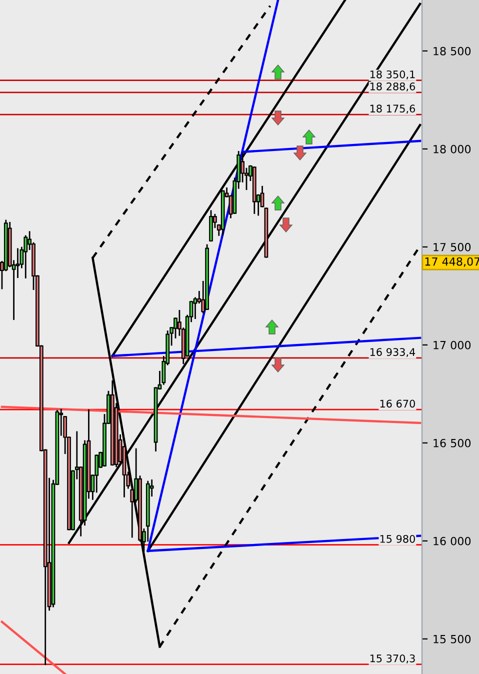  I want to click on y-tick-label: 17 500, so click(452, 247).